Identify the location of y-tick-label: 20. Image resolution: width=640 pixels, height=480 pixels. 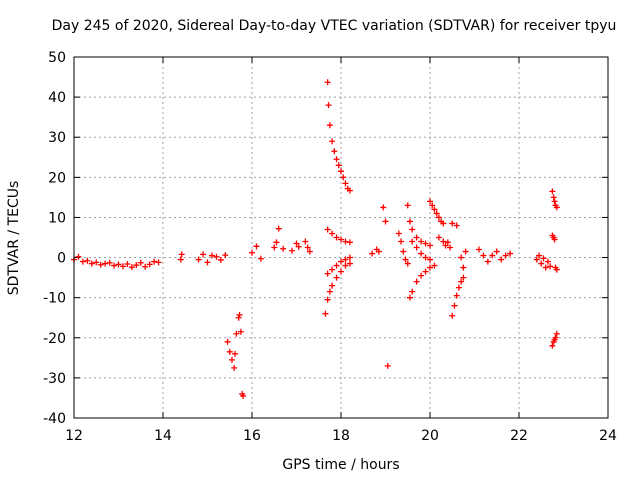
(57, 178).